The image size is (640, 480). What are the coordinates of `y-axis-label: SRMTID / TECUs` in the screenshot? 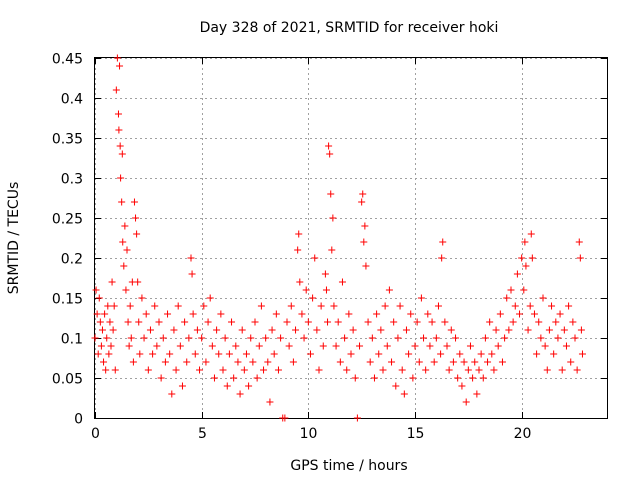 It's located at (14, 238).